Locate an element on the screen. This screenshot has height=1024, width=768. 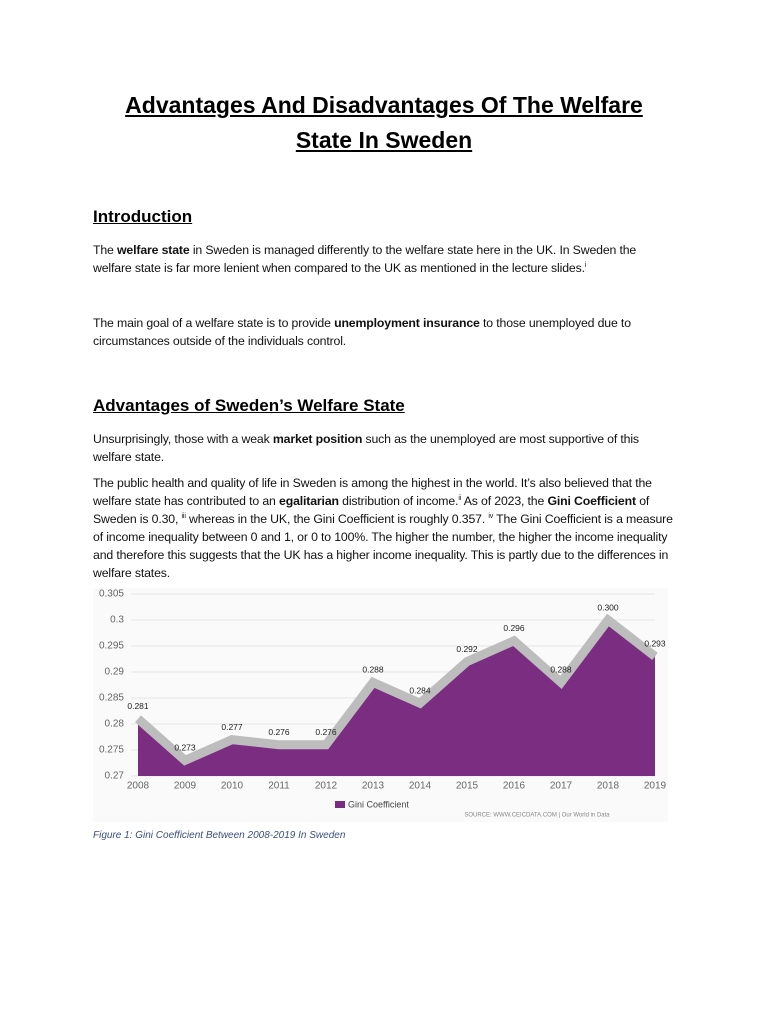
text-run: As of 2023, the is located at coordinates (504, 501).